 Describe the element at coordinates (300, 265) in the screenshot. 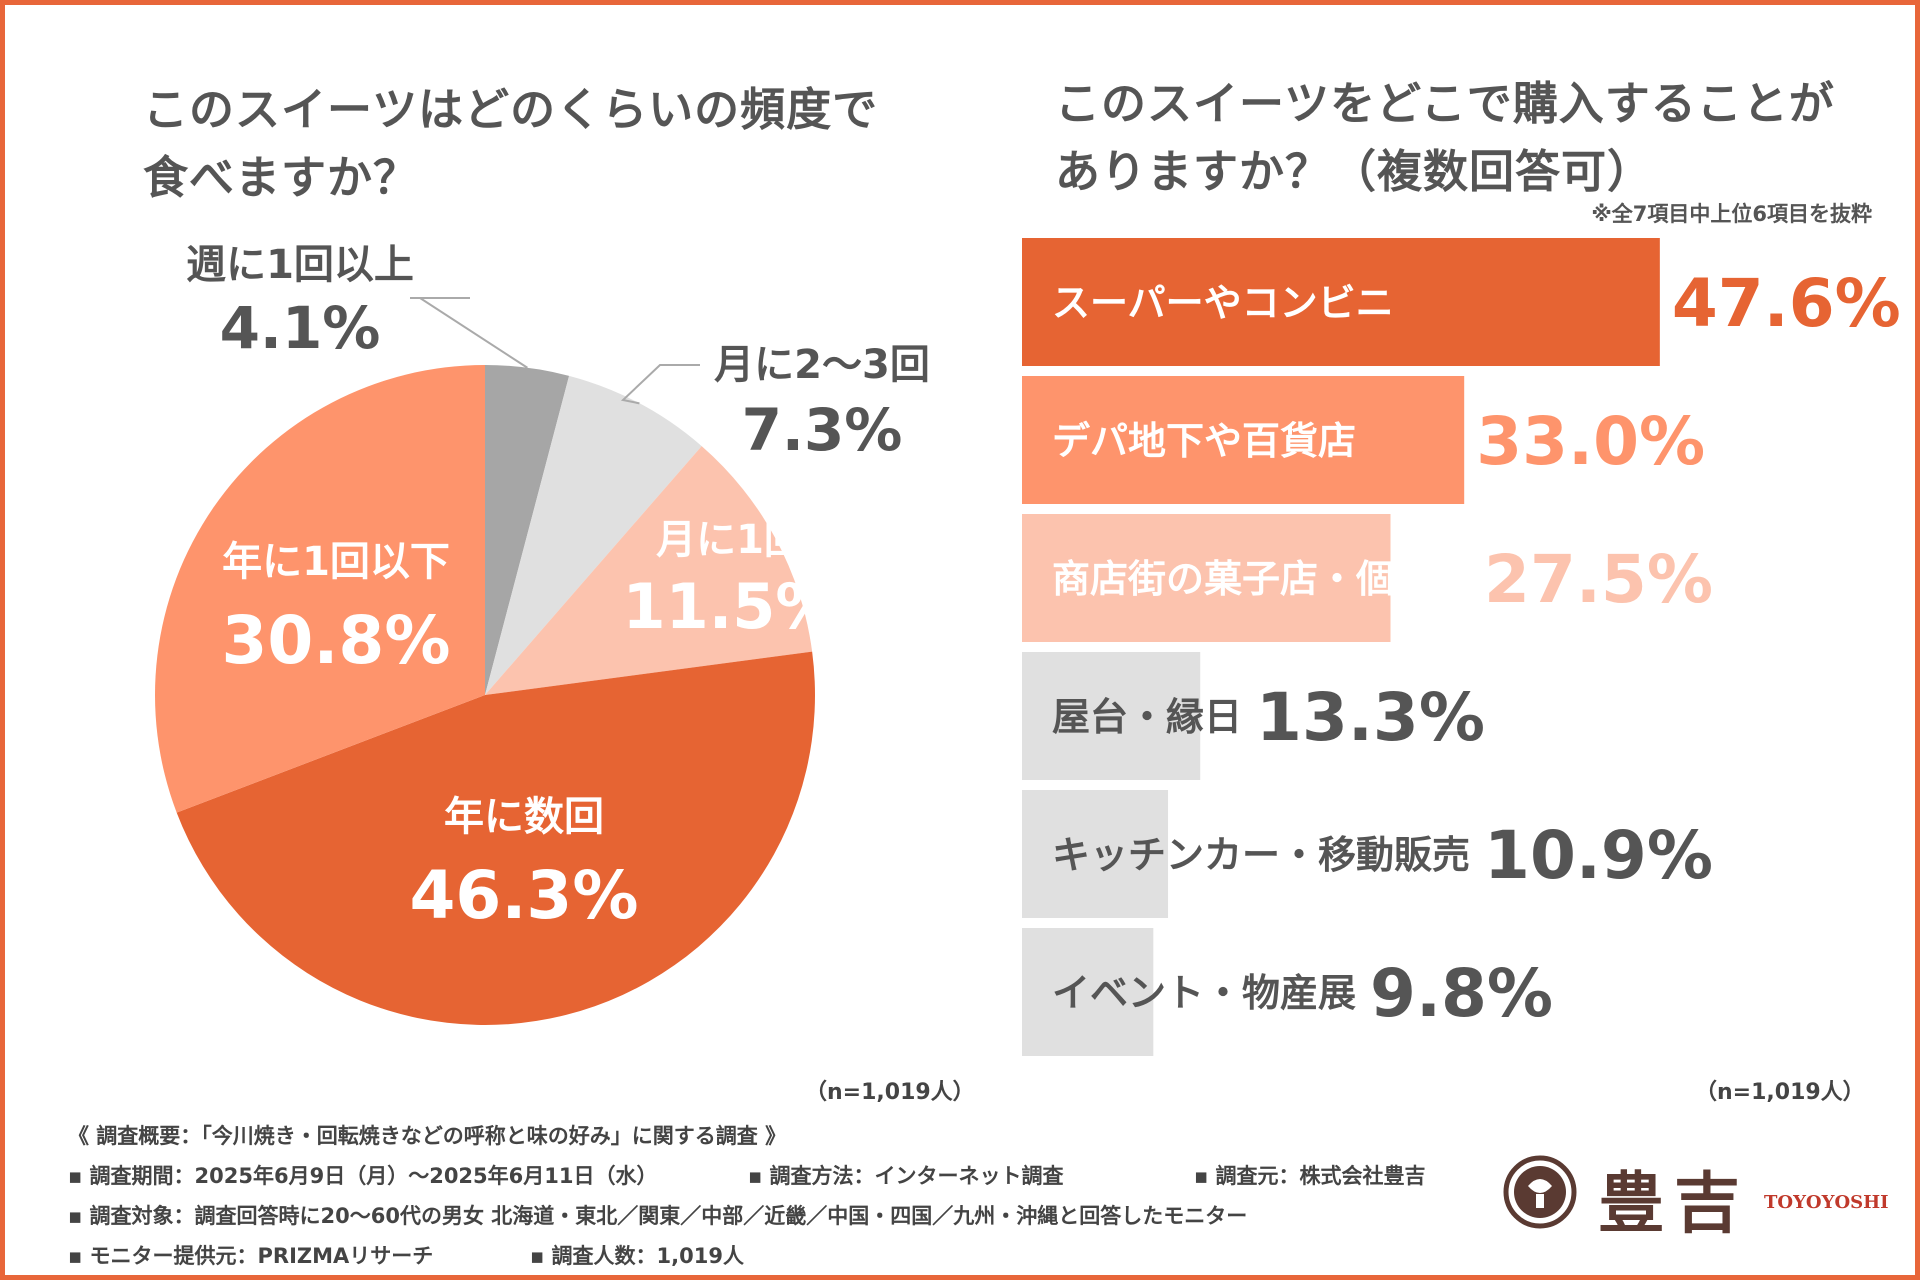

I see `pie-label-1: 週に1回以上` at that location.